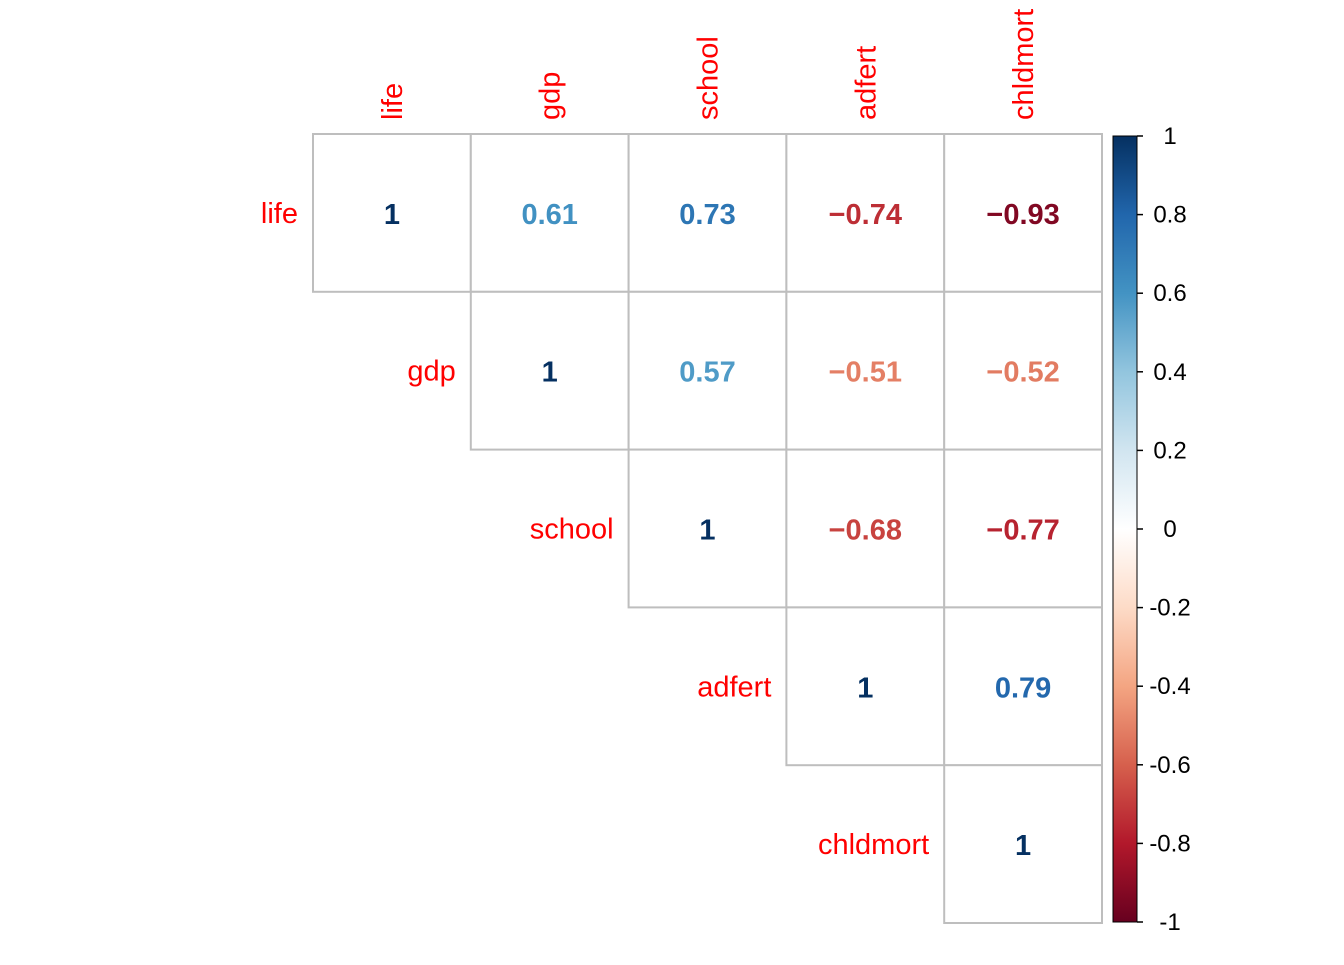  I want to click on column-labels: life gdp school adfert chldmort, so click(708, 64).